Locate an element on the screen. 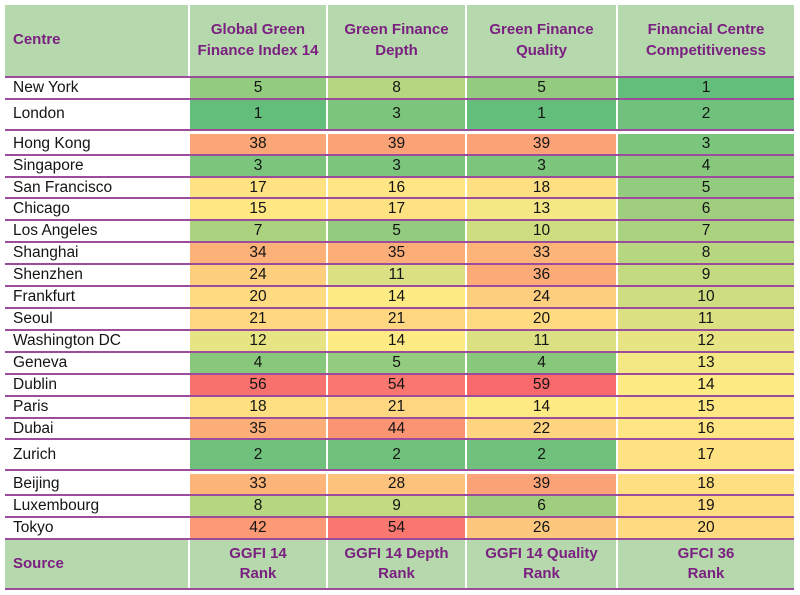 This screenshot has width=800, height=595. table-row: San Francisco 17 16 18 5 is located at coordinates (399, 188).